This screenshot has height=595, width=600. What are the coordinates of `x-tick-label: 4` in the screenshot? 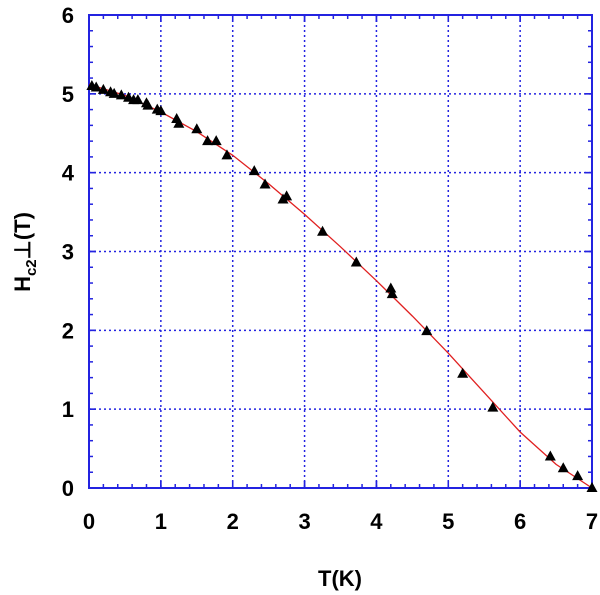 It's located at (376, 521).